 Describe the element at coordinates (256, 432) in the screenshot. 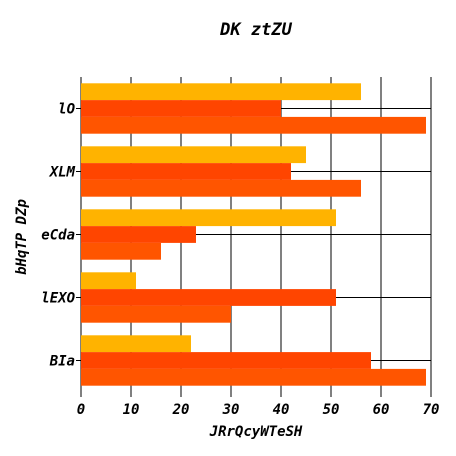

I see `x-axis-label: JRrQcyWTeSH` at that location.